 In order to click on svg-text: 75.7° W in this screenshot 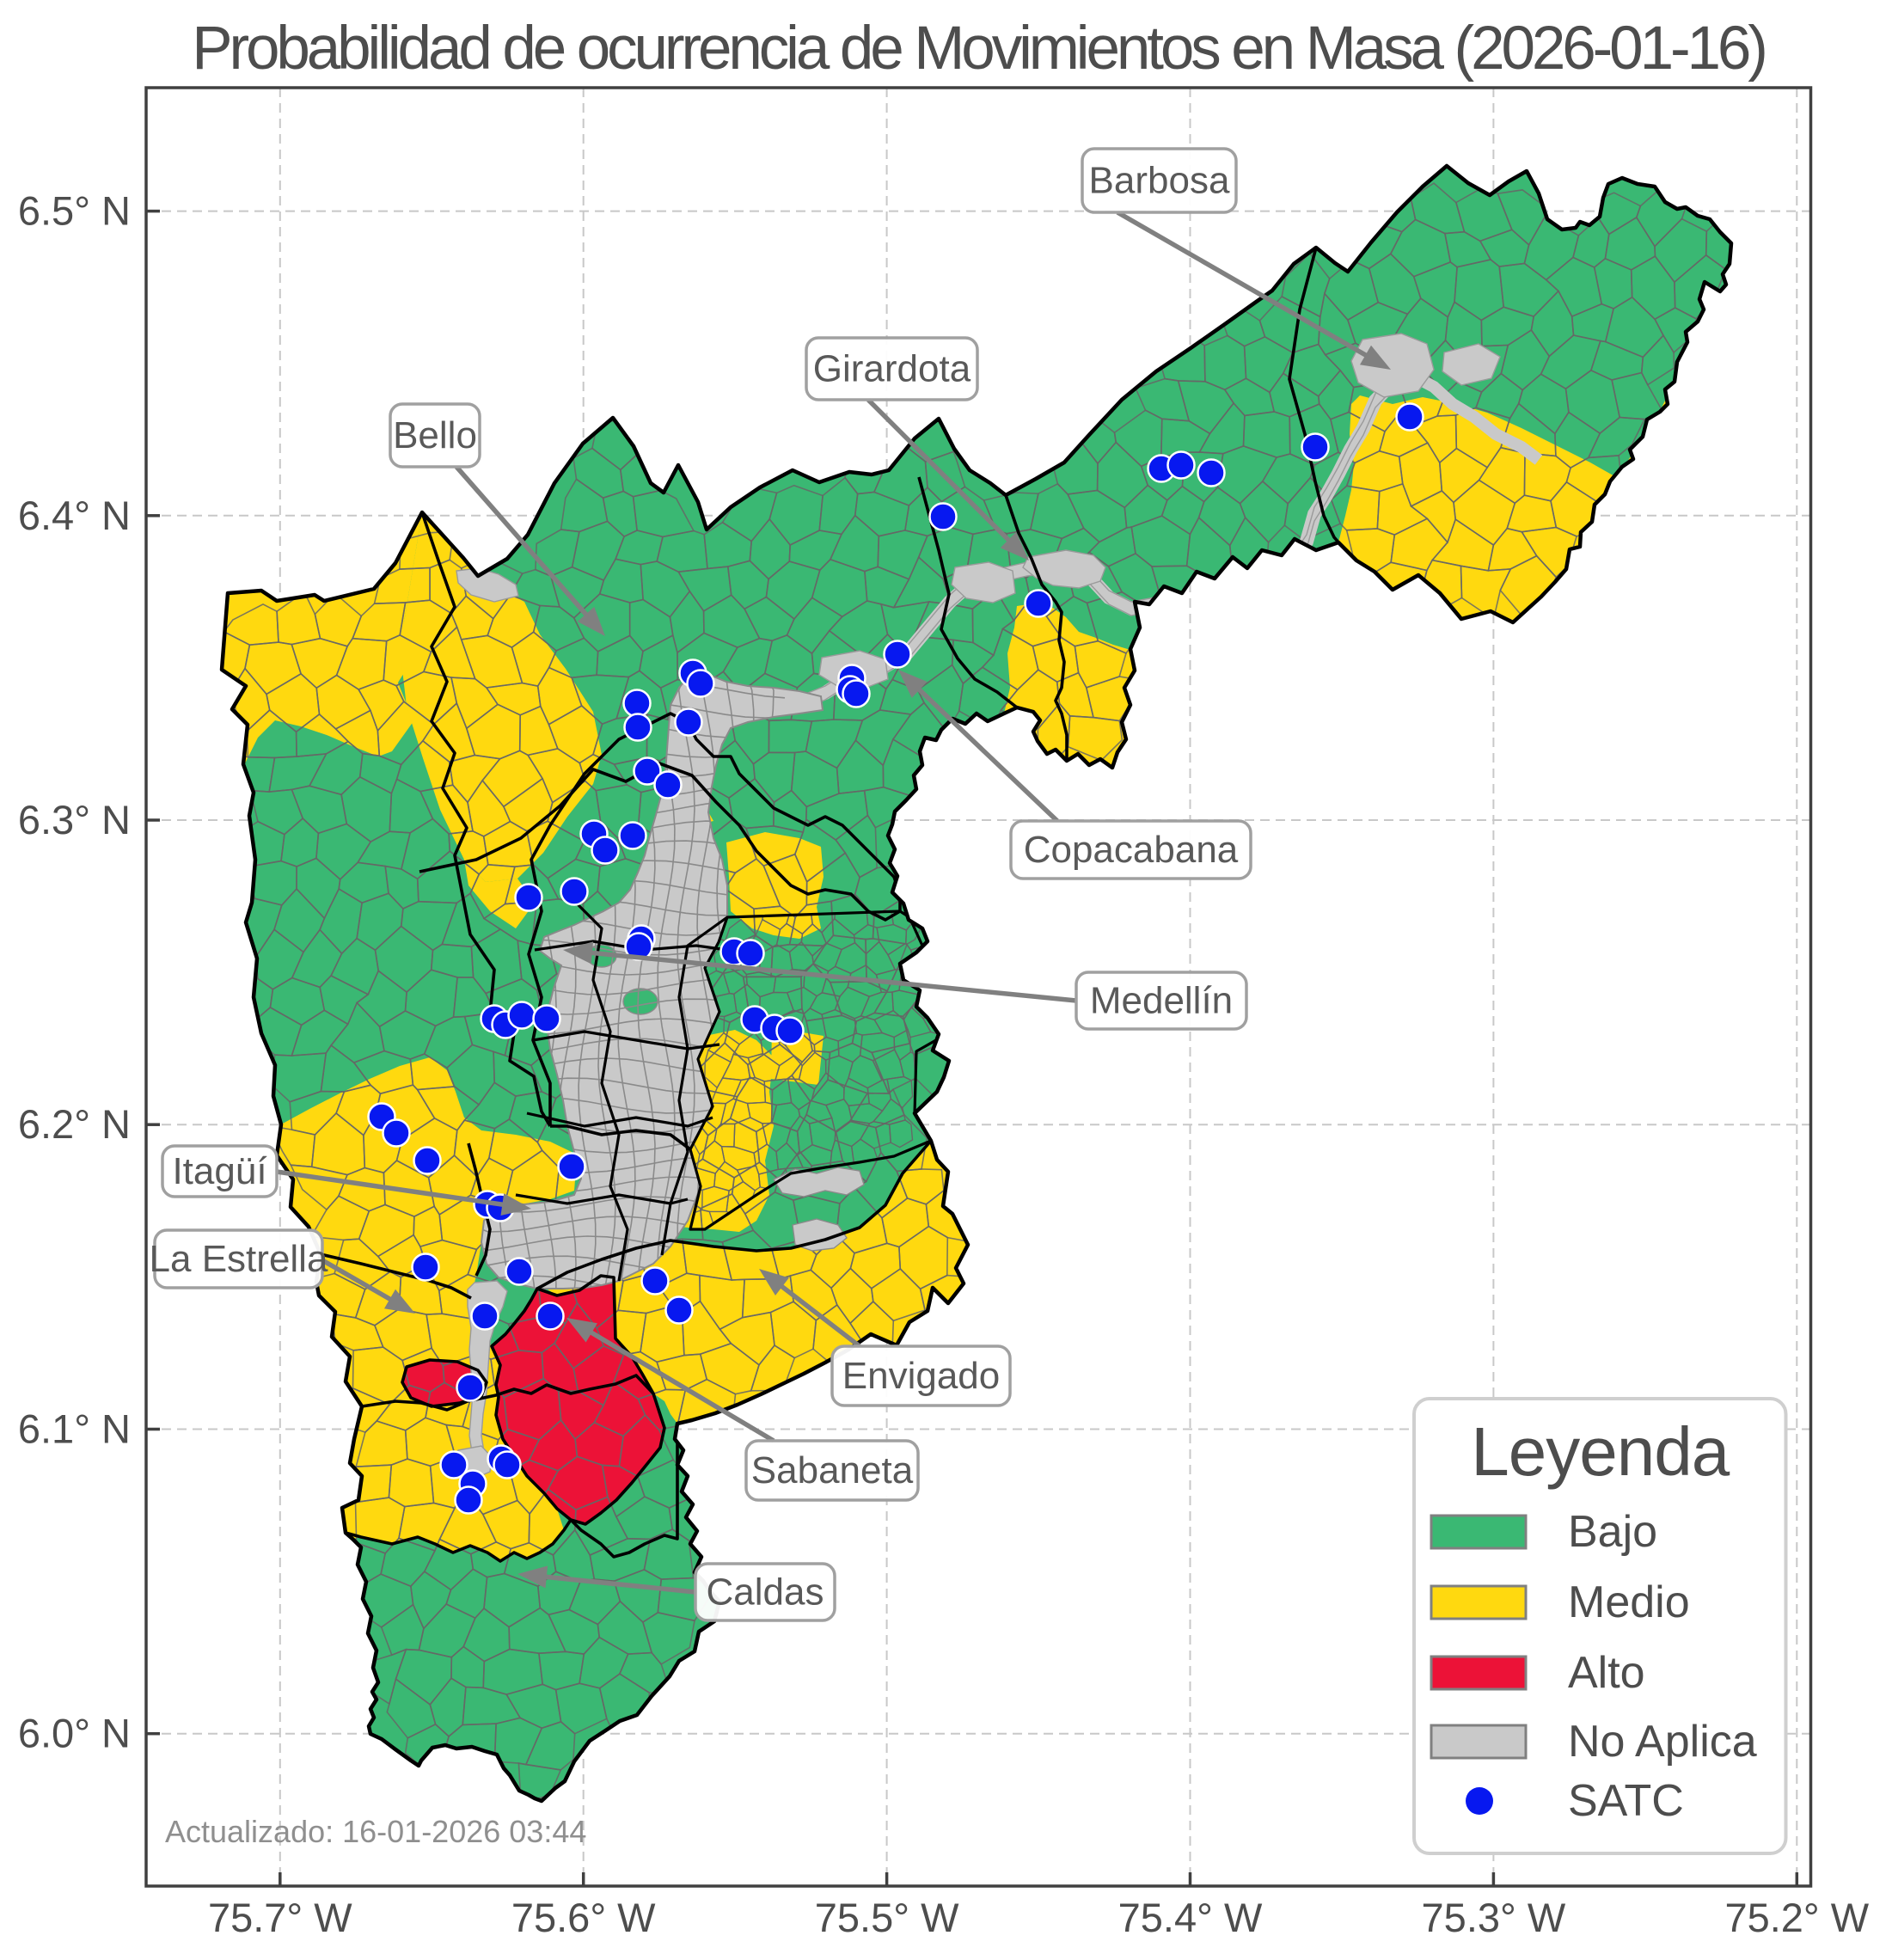, I will do `click(280, 1917)`.